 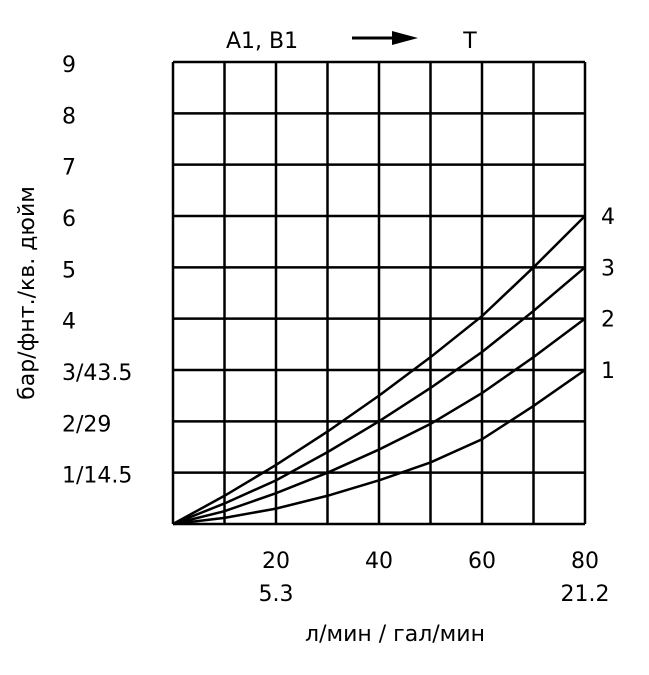 What do you see at coordinates (276, 594) in the screenshot?
I see `x-tick-label: 5.3` at bounding box center [276, 594].